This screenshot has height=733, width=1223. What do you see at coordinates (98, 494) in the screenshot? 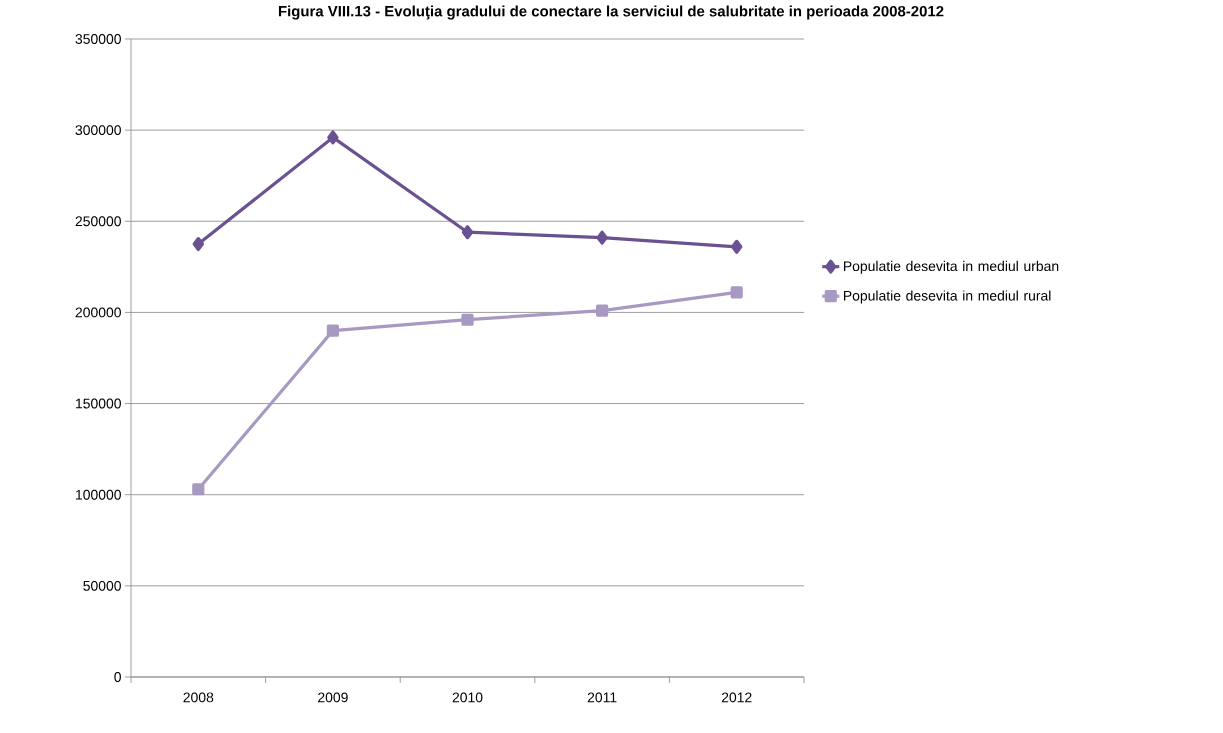
I see `y-tick-label: 100000` at bounding box center [98, 494].